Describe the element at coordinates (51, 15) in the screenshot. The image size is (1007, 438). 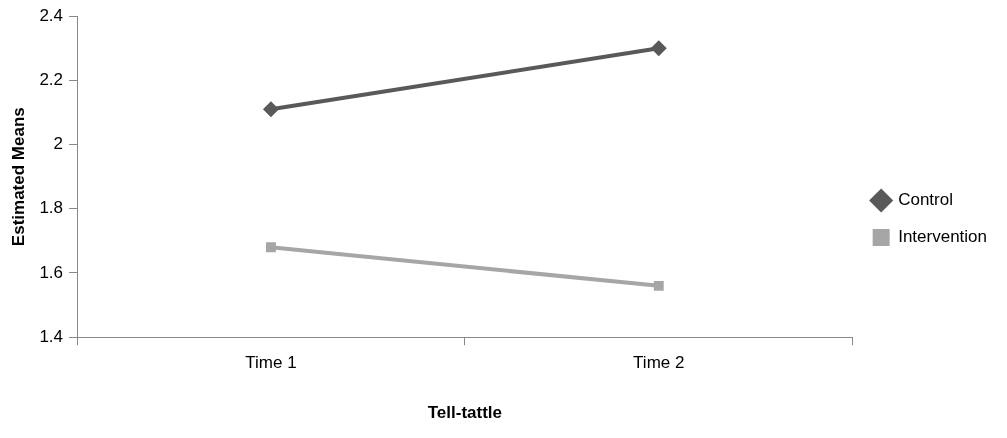
I see `y-tick-label: 2.4` at that location.